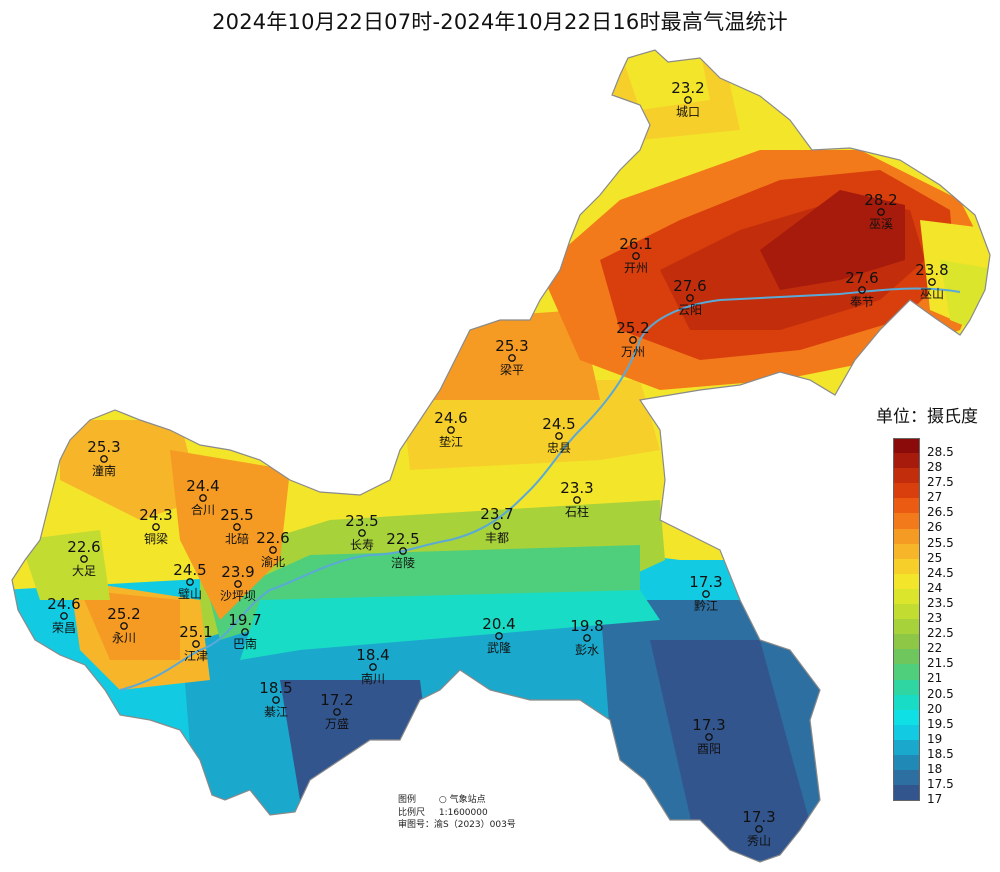 The width and height of the screenshot is (1000, 872). I want to click on legend-border-top, so click(906, 438).